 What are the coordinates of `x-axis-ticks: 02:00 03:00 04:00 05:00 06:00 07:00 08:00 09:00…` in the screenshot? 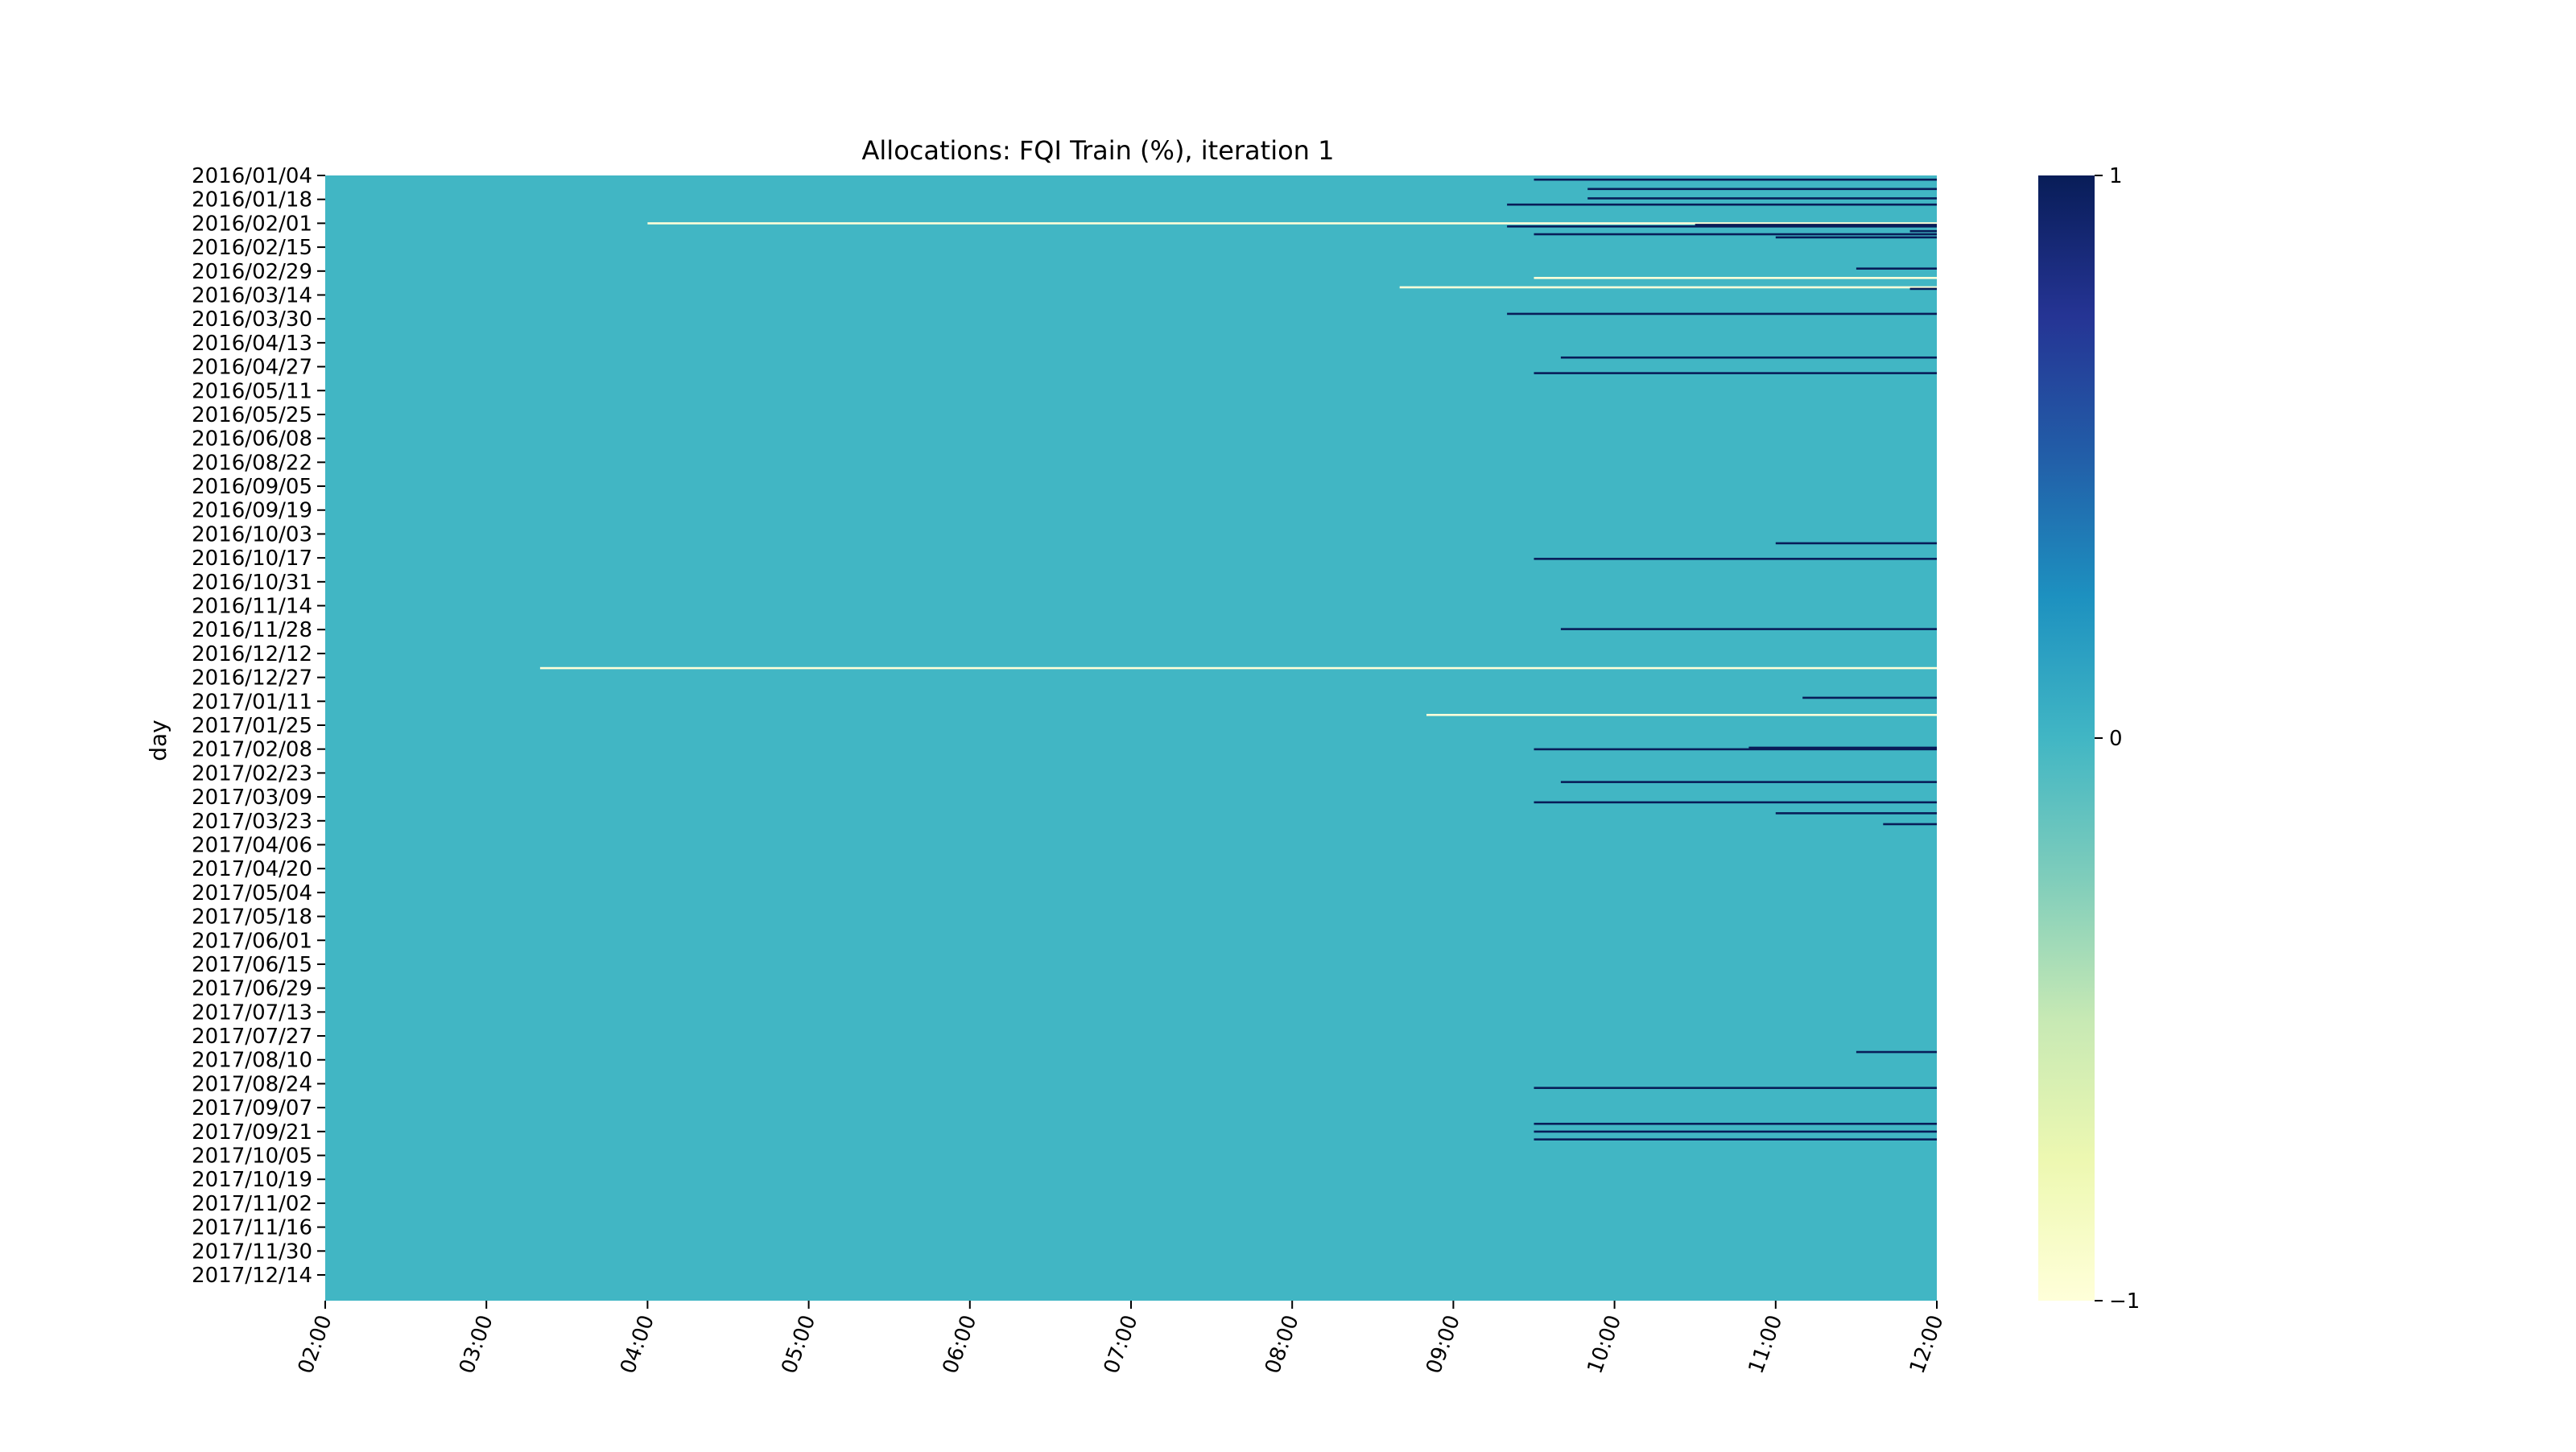 It's located at (1121, 1339).